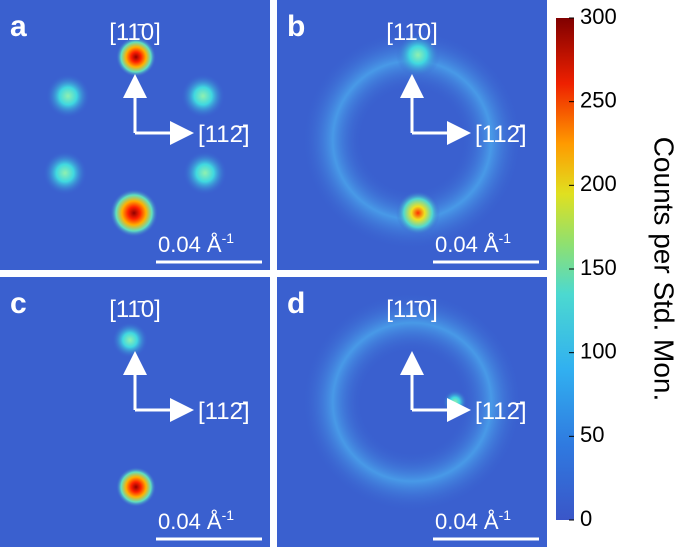  I want to click on colorbar-label: Counts per Std. Mon., so click(664, 269).